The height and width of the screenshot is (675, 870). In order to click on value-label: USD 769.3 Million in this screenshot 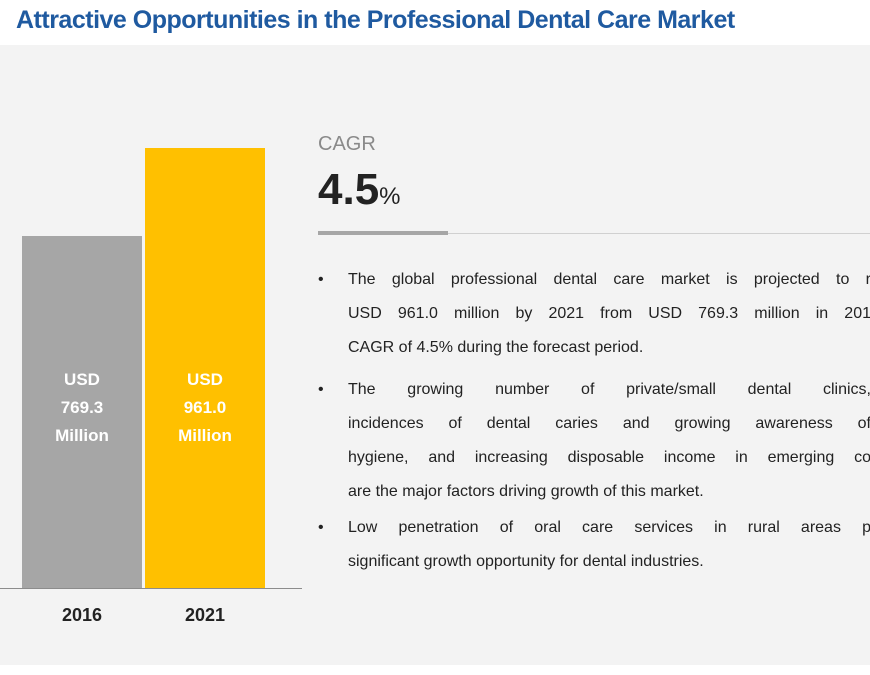, I will do `click(82, 407)`.